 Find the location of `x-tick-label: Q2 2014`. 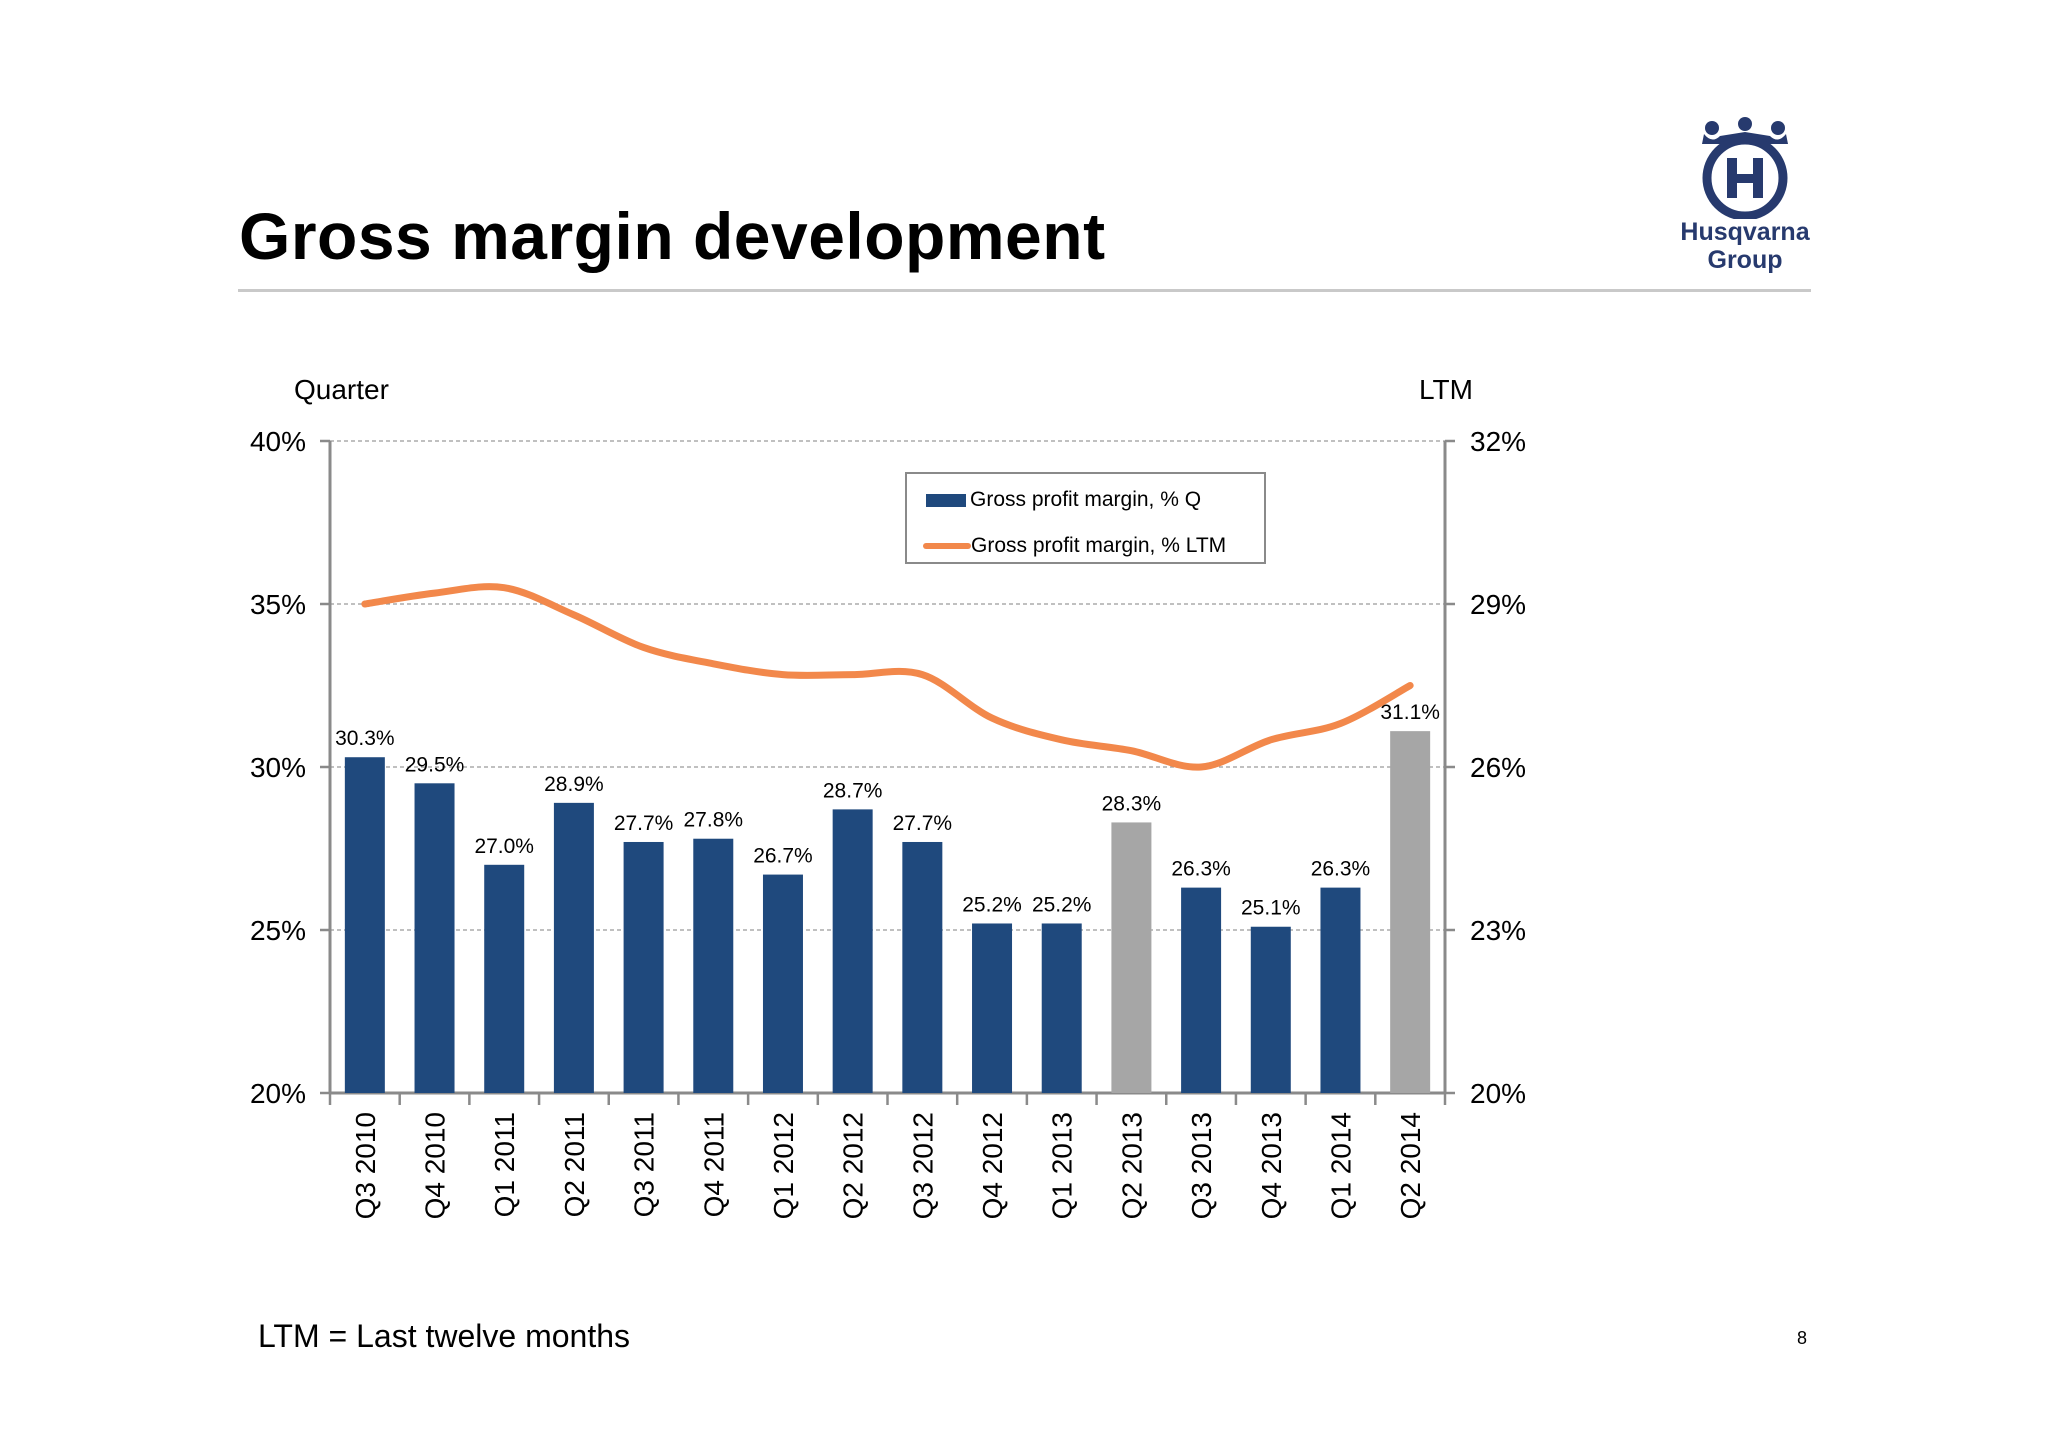

x-tick-label: Q2 2014 is located at coordinates (1410, 1165).